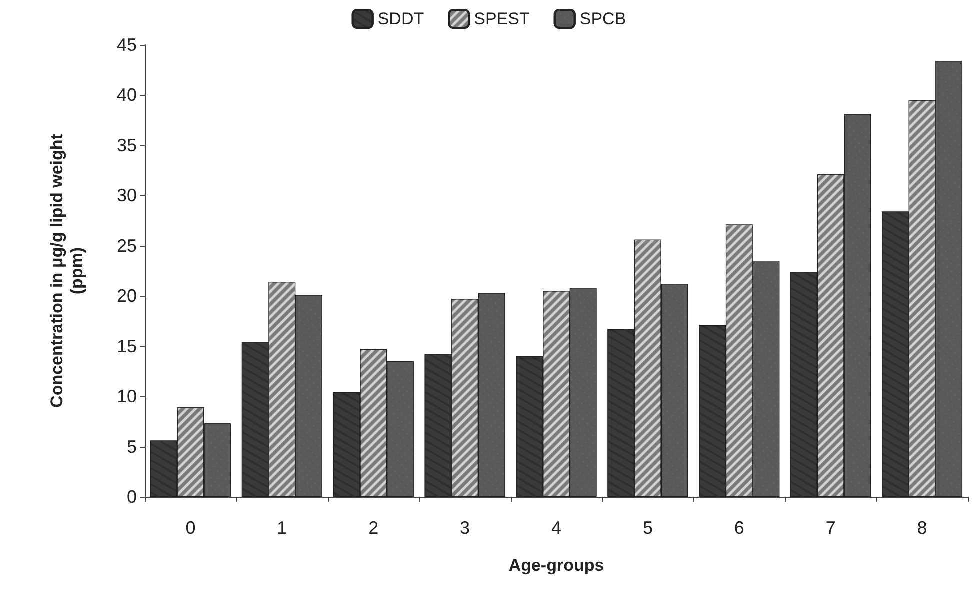 The image size is (978, 601). What do you see at coordinates (126, 396) in the screenshot?
I see `y-tick-label: 10` at bounding box center [126, 396].